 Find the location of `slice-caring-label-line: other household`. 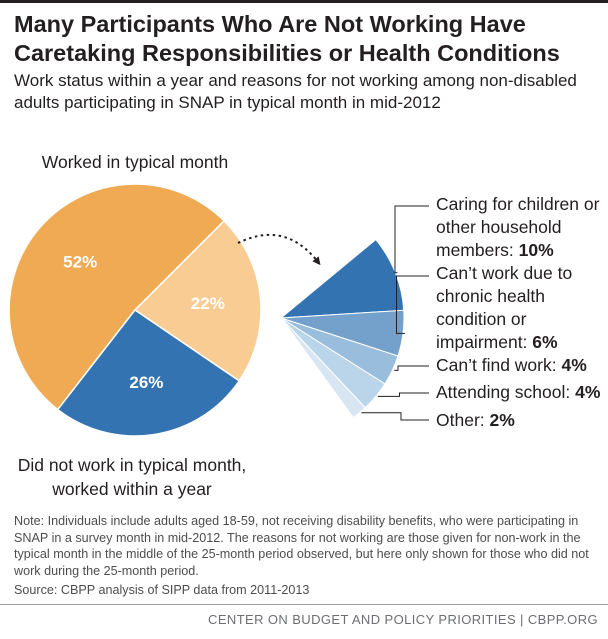

slice-caring-label-line: other household is located at coordinates (499, 227).